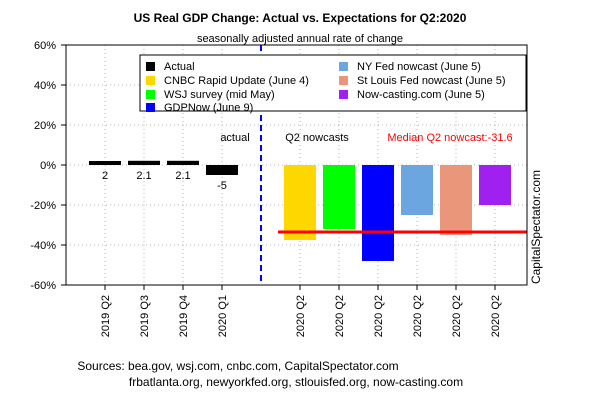 The height and width of the screenshot is (400, 600). What do you see at coordinates (45, 46) in the screenshot?
I see `y-tick-label: 60%` at bounding box center [45, 46].